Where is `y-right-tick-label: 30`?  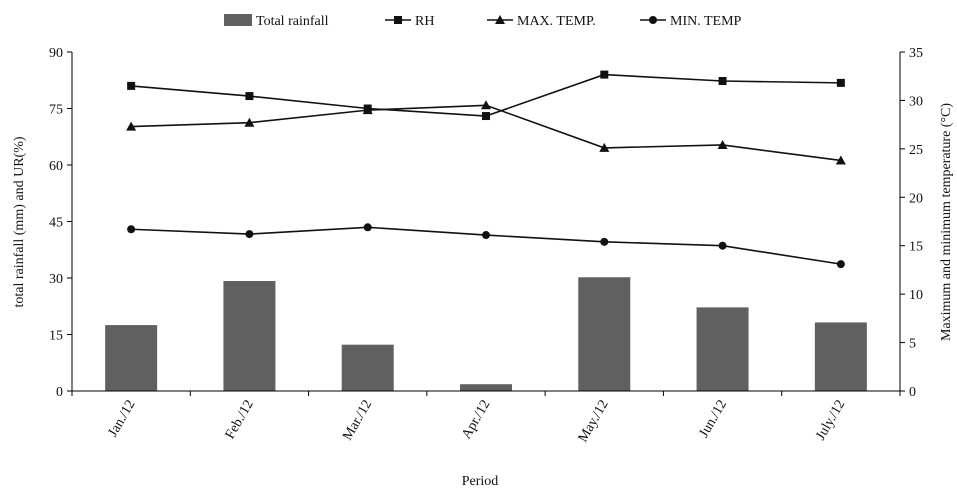 y-right-tick-label: 30 is located at coordinates (916, 101).